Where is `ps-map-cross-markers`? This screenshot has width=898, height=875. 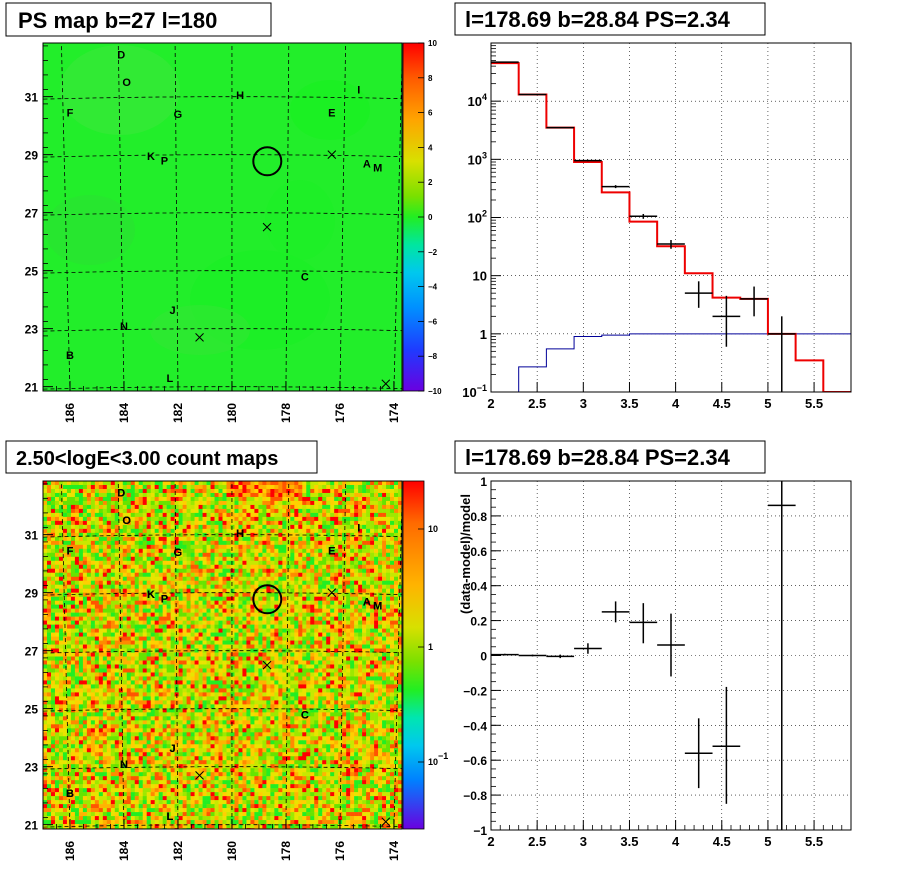
ps-map-cross-markers is located at coordinates (293, 269).